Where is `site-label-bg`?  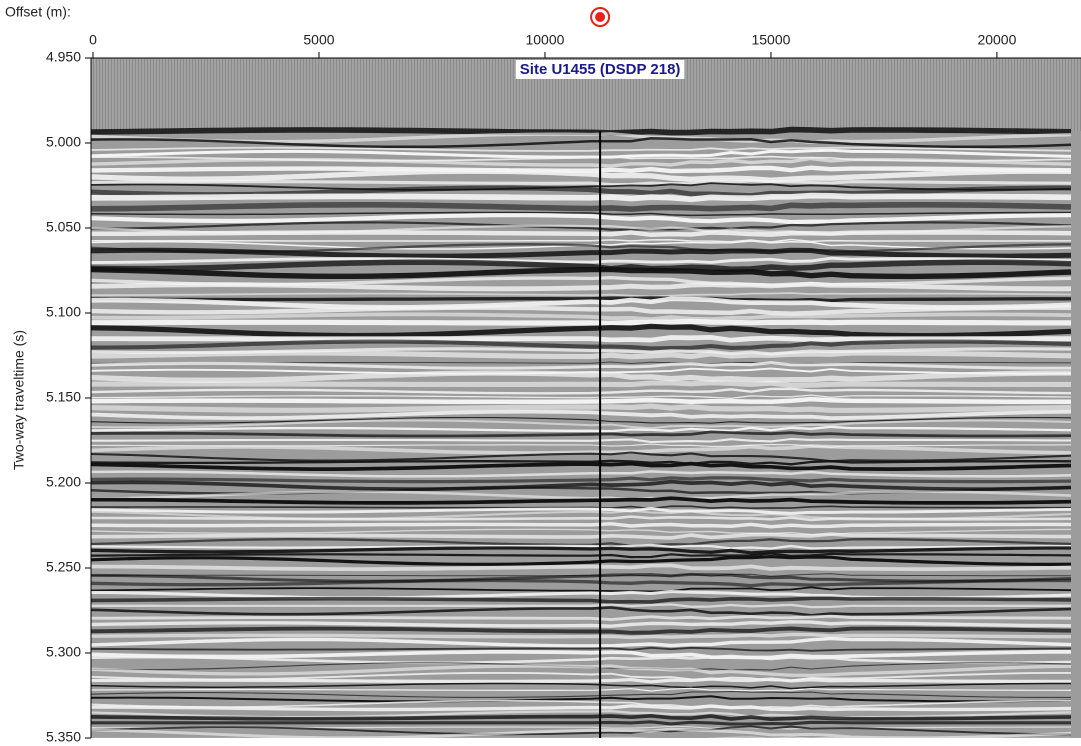
site-label-bg is located at coordinates (600, 69).